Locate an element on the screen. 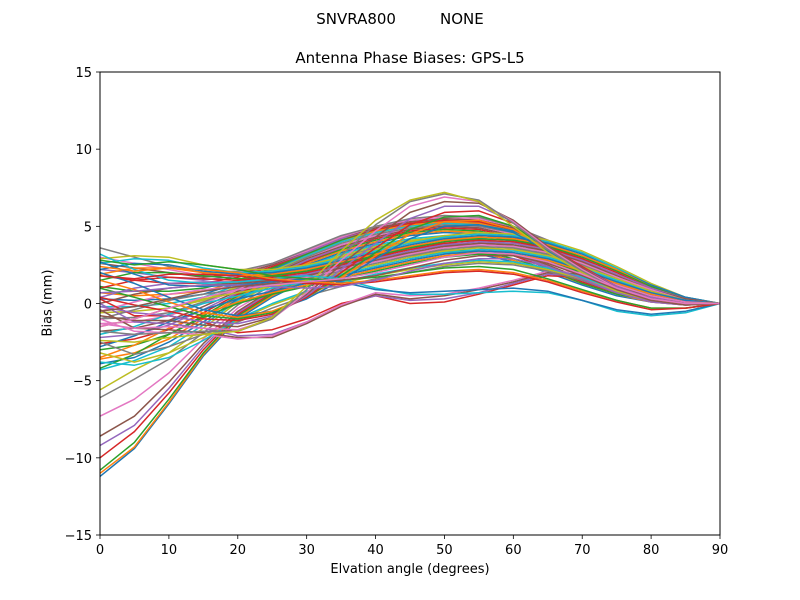 The height and width of the screenshot is (600, 800). y-tick-label: 0 is located at coordinates (88, 305).